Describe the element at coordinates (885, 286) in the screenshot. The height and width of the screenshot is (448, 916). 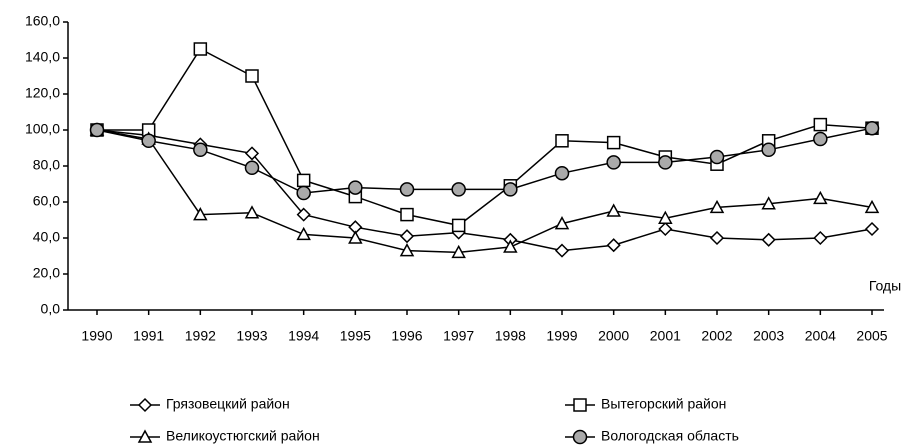
I see `x-axis-label: Годы` at that location.